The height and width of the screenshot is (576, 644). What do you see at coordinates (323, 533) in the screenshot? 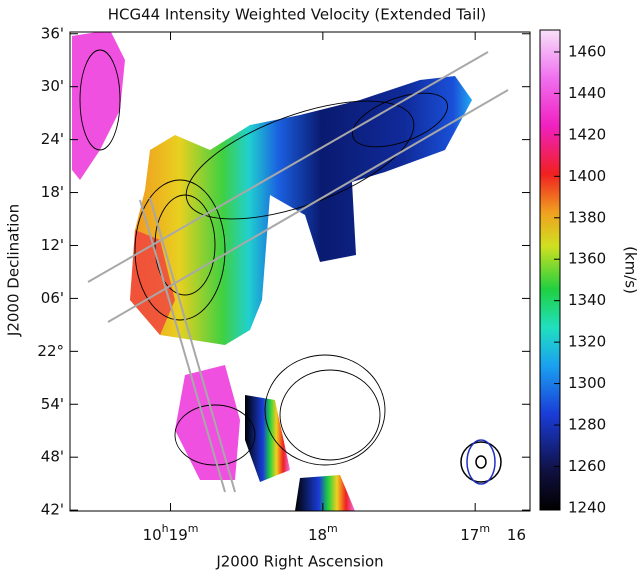
I see `x-tick-label: 18m` at bounding box center [323, 533].